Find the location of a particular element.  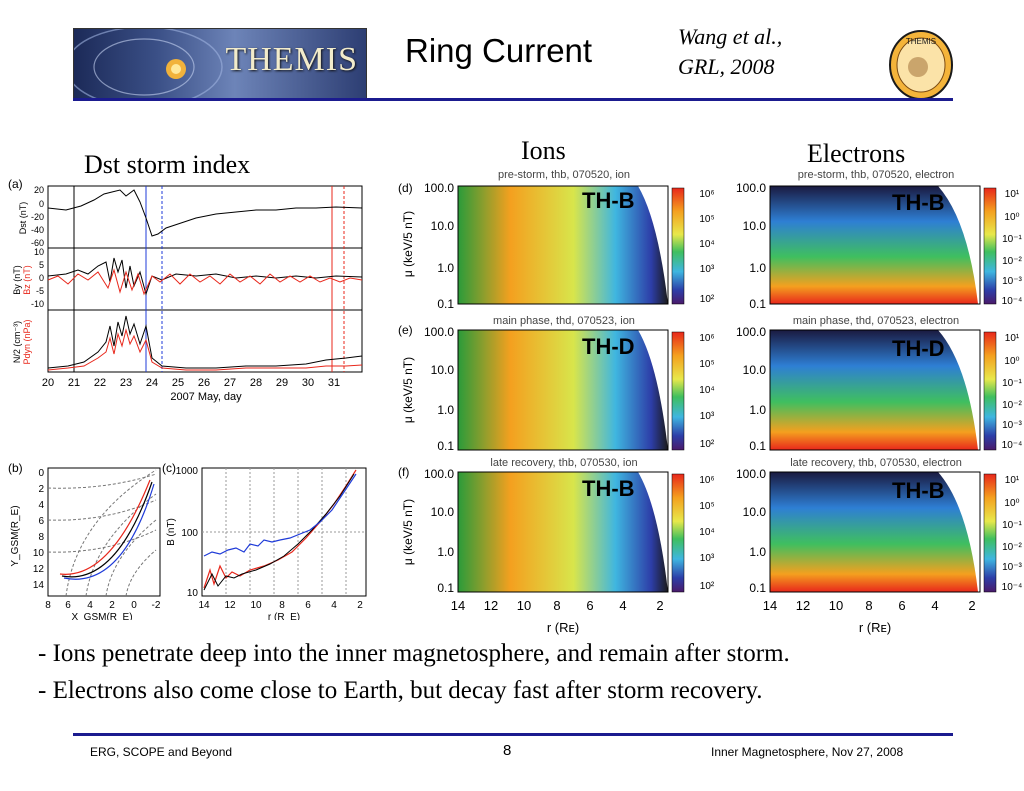

bz-series is located at coordinates (205, 282).